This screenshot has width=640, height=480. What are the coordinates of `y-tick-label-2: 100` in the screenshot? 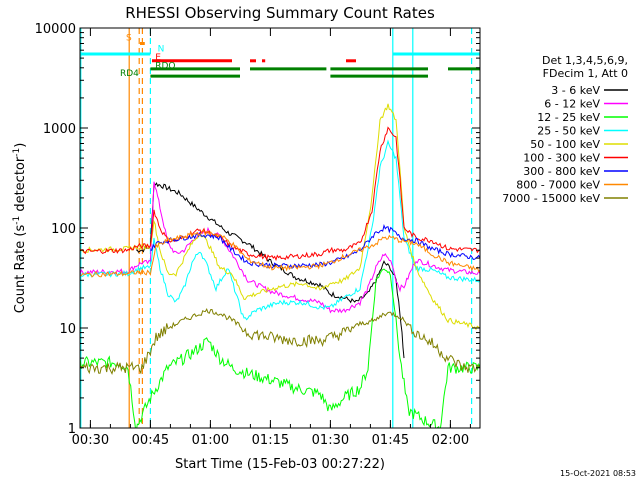 It's located at (63, 229).